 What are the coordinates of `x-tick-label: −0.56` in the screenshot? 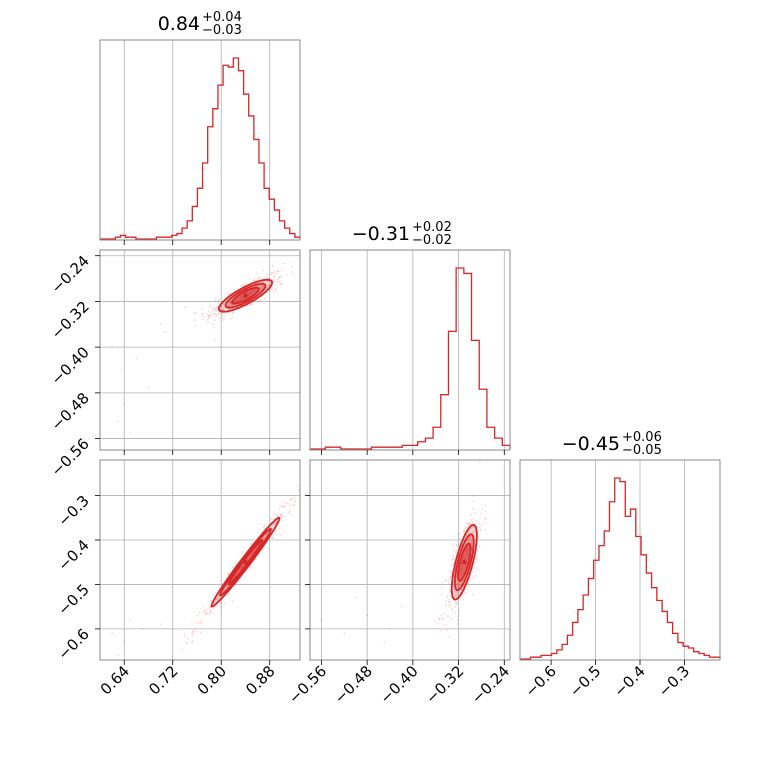 It's located at (307, 684).